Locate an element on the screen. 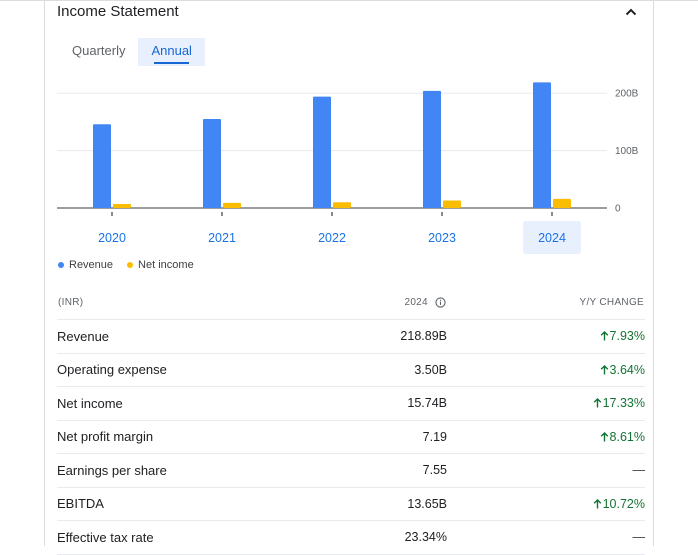 This screenshot has width=698, height=555. table-header-row: (INR) 2024 Y/Y CHANGE is located at coordinates (351, 303).